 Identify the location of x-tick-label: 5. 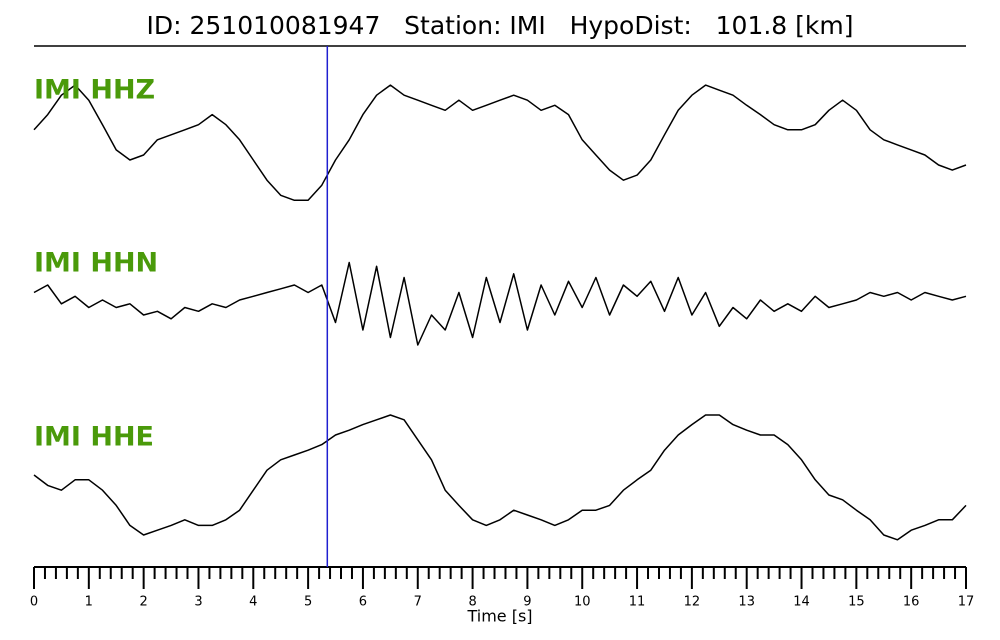
(308, 602).